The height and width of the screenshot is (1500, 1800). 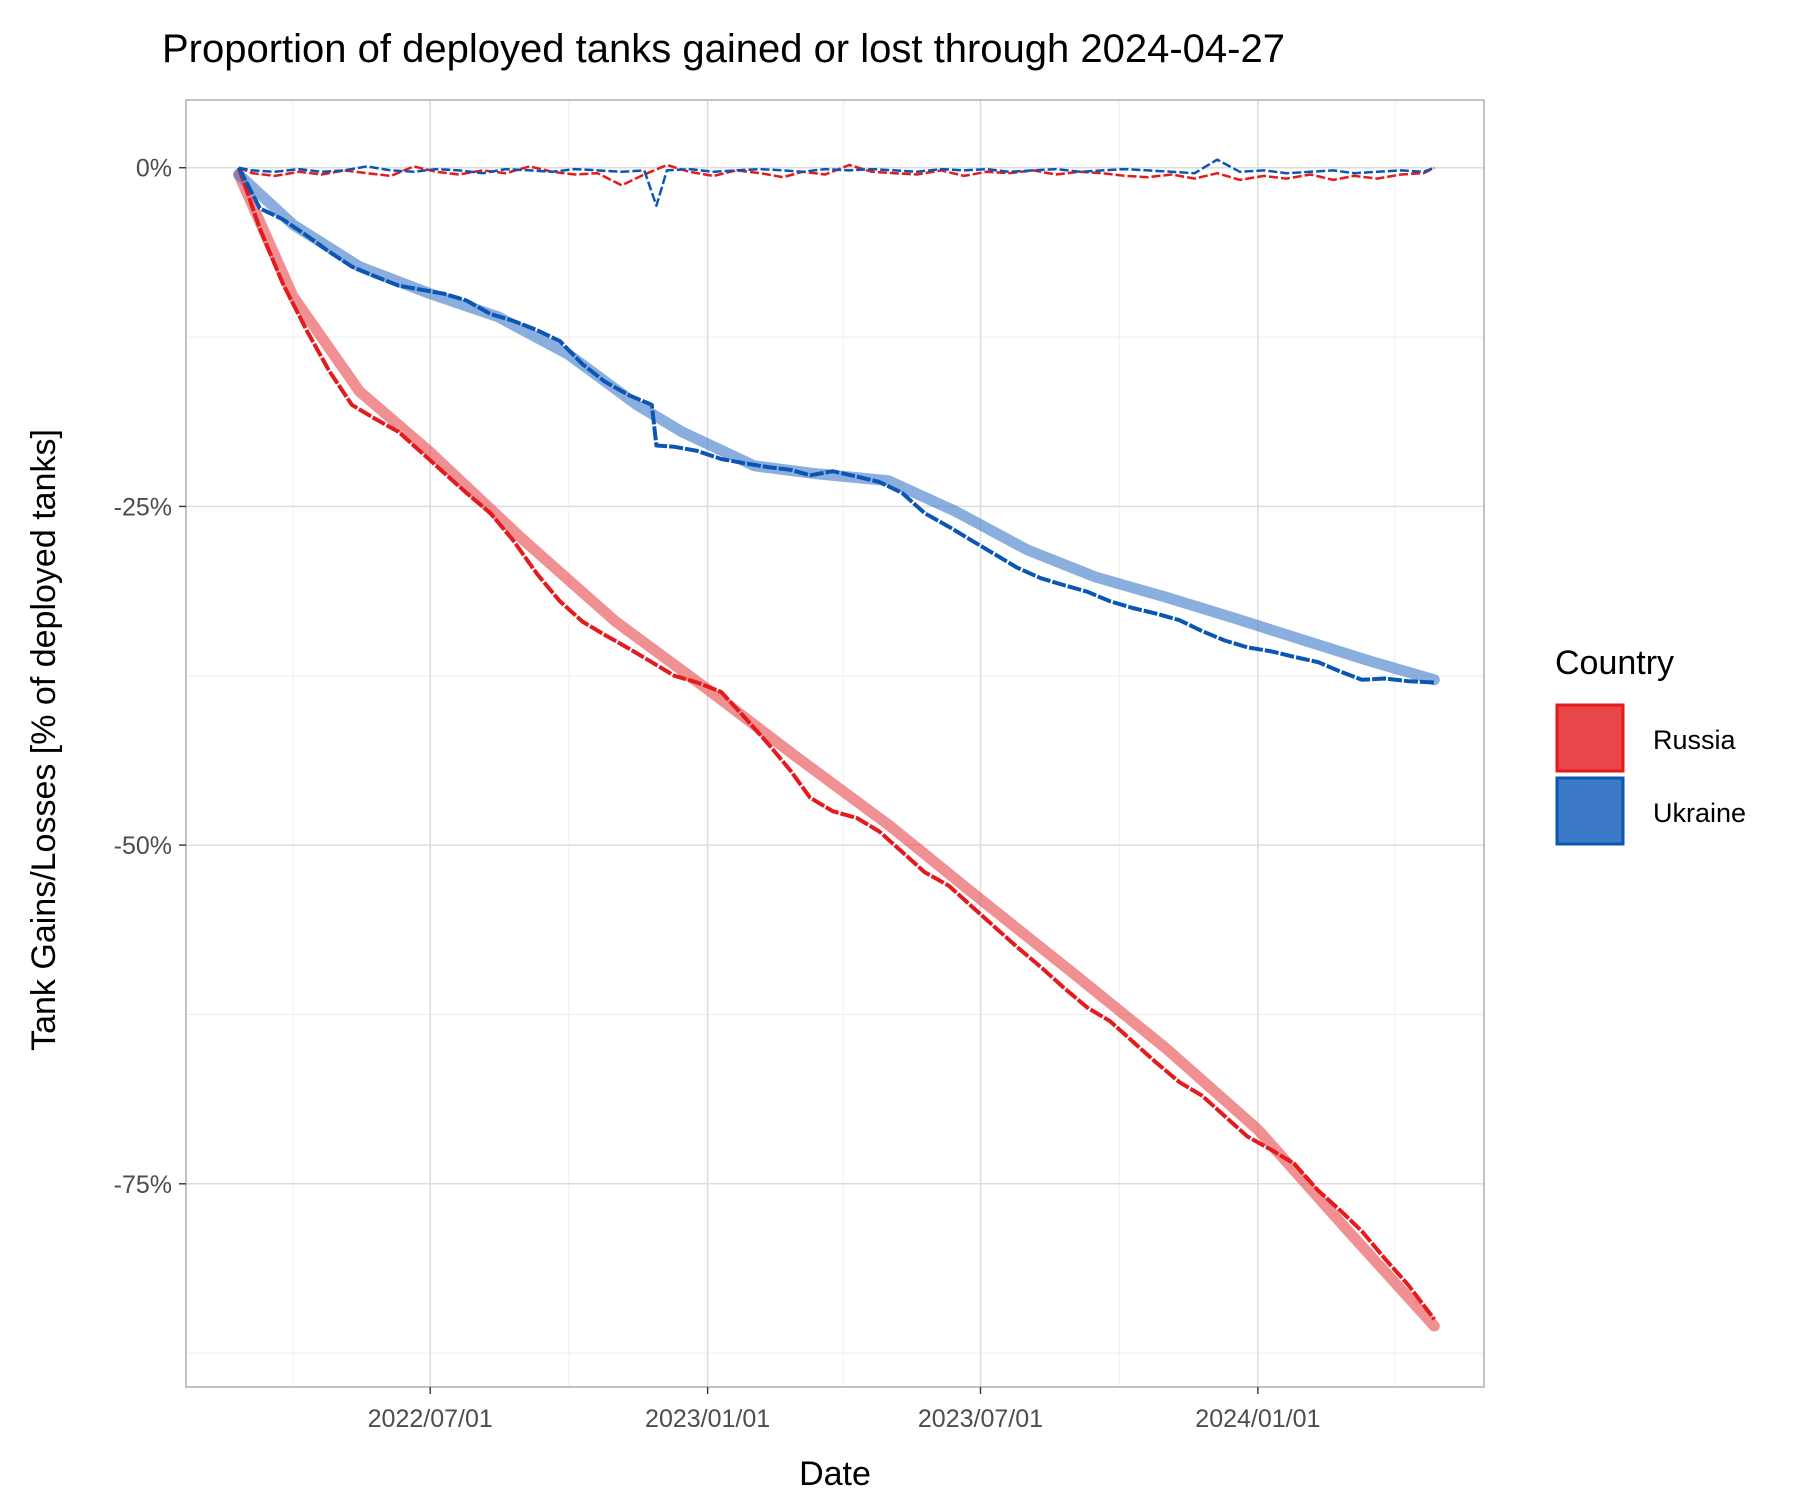 What do you see at coordinates (1257, 1419) in the screenshot?
I see `x-tick-label: 2024/01/01` at bounding box center [1257, 1419].